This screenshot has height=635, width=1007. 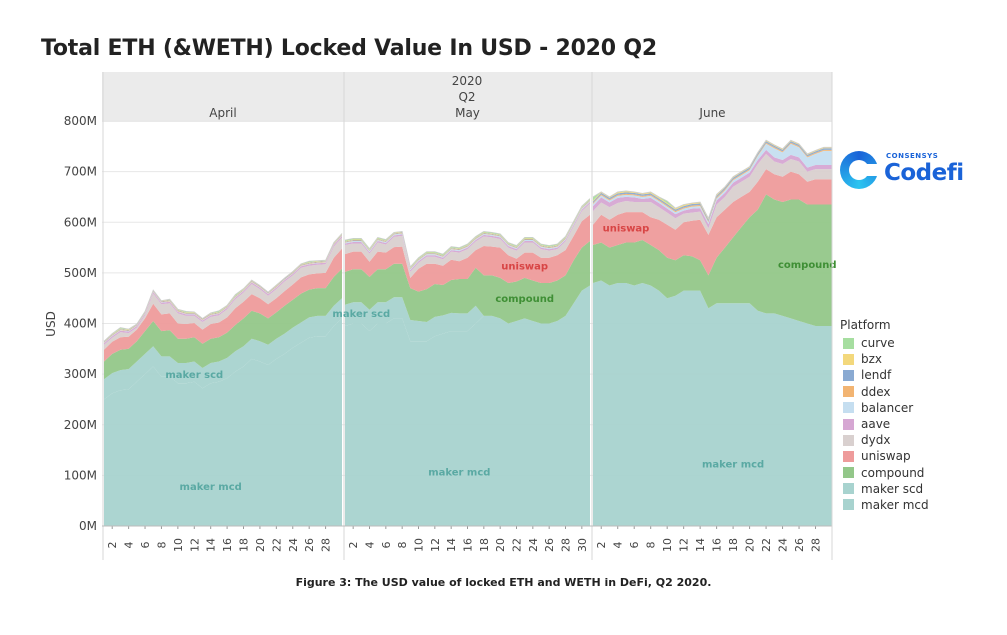 I want to click on facet-label-april: April, so click(x=222, y=113).